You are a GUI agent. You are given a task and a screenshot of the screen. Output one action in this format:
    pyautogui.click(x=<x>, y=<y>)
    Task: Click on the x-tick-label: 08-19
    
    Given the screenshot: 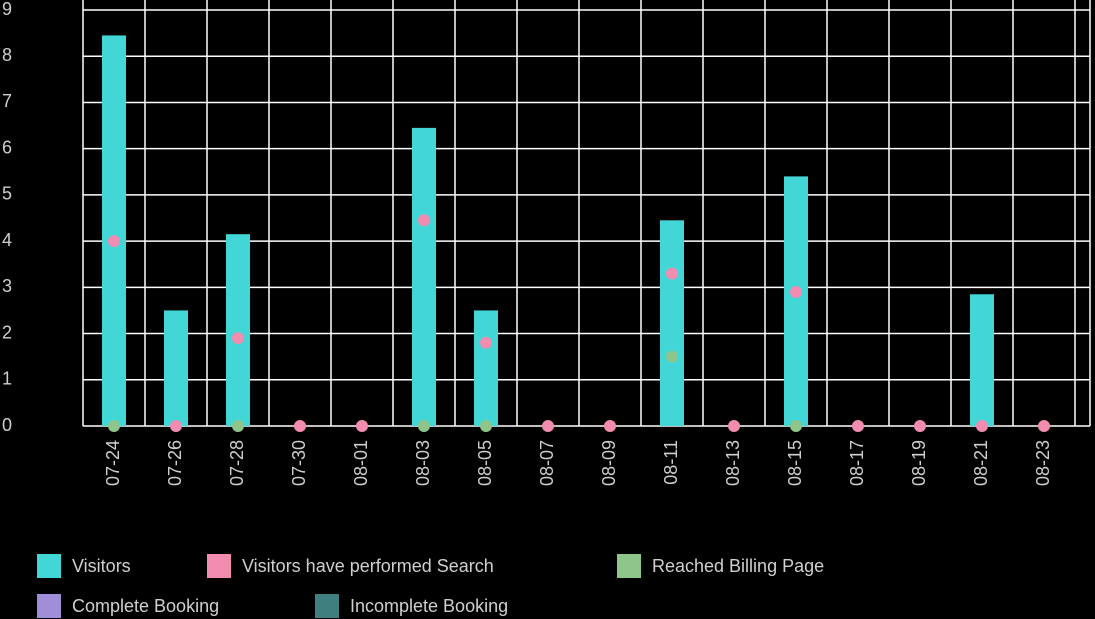 What is the action you would take?
    pyautogui.click(x=919, y=463)
    